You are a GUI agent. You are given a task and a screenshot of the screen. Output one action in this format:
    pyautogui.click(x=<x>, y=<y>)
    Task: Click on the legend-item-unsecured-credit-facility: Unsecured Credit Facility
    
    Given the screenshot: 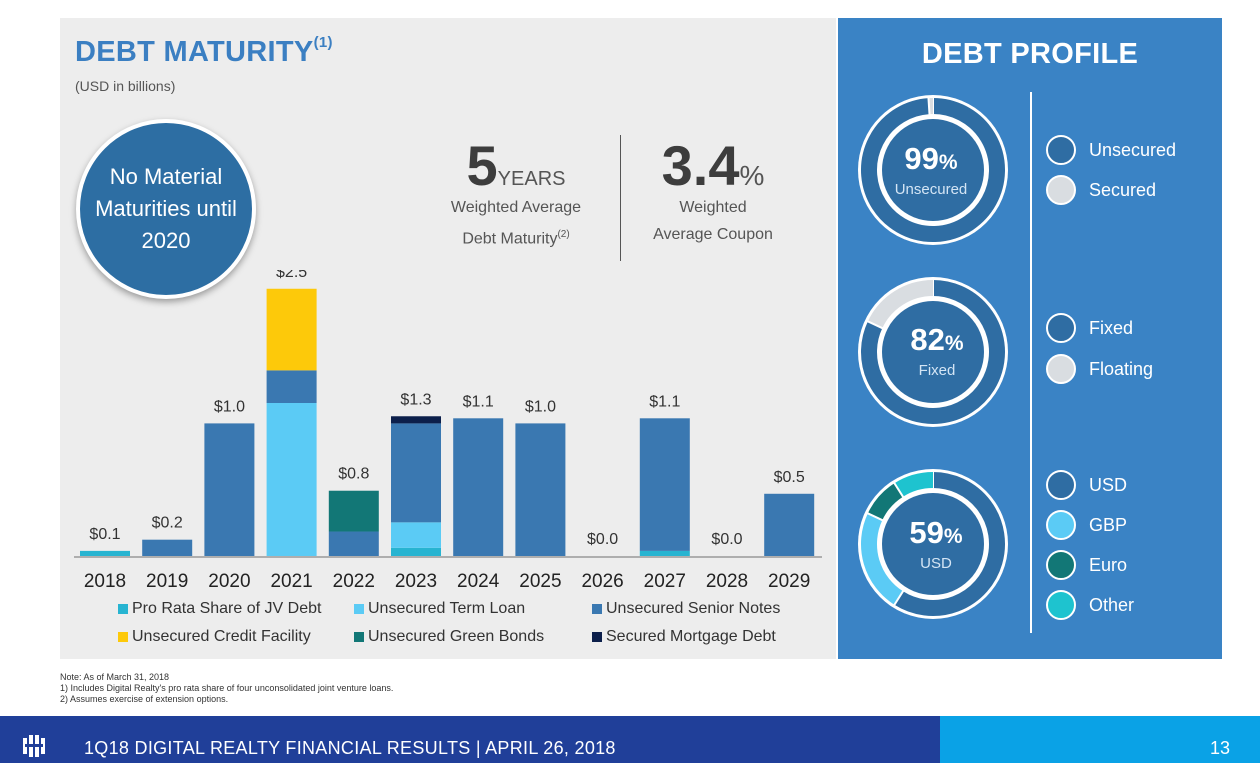 What is the action you would take?
    pyautogui.click(x=214, y=637)
    